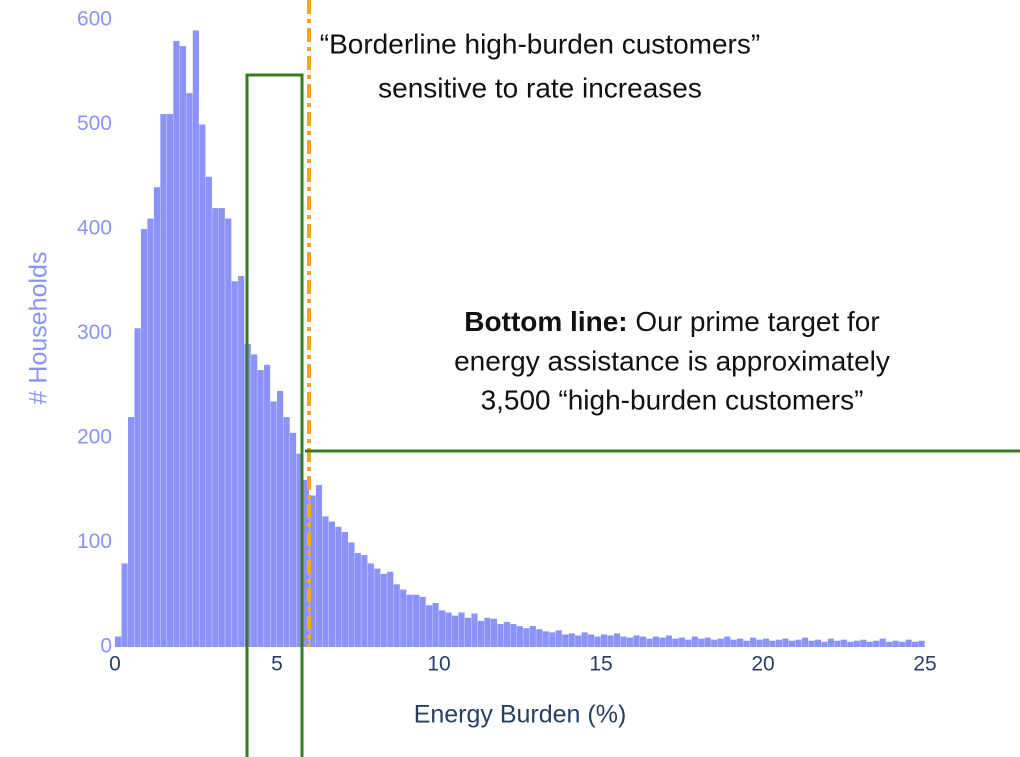  Describe the element at coordinates (106, 646) in the screenshot. I see `y-tick-label: 0` at that location.